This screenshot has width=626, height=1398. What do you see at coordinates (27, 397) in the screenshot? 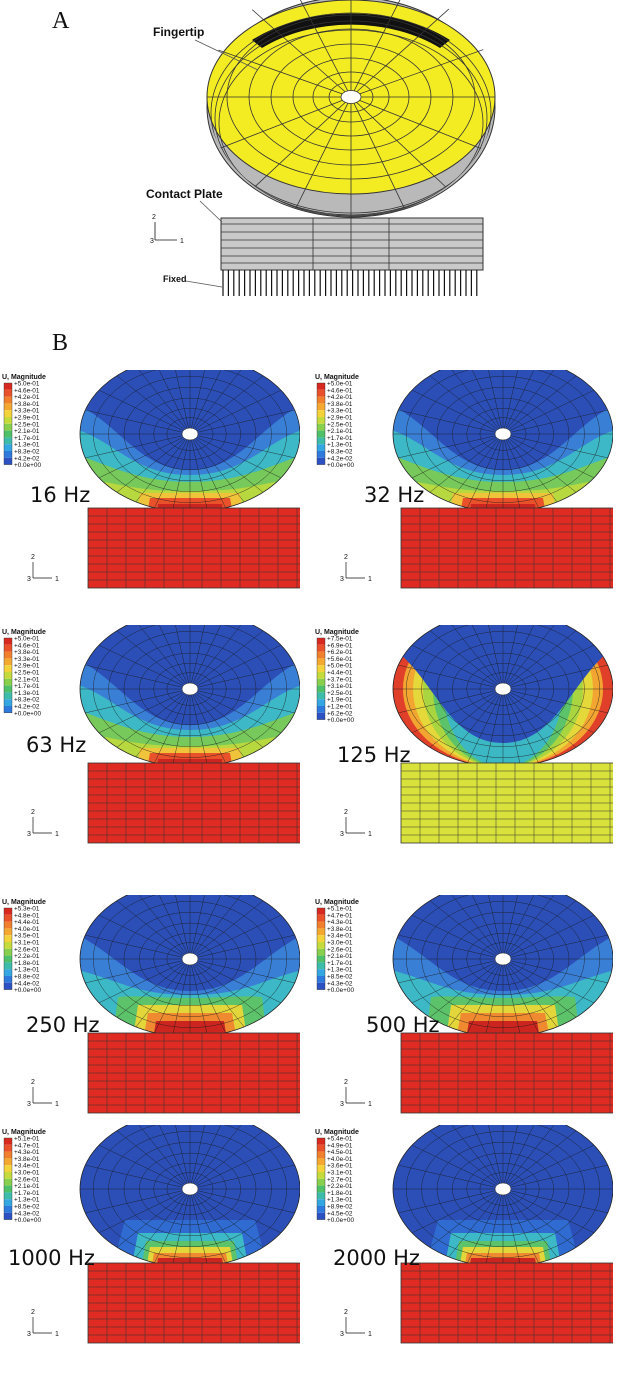
I see `legend-value: +4.2e-01` at bounding box center [27, 397].